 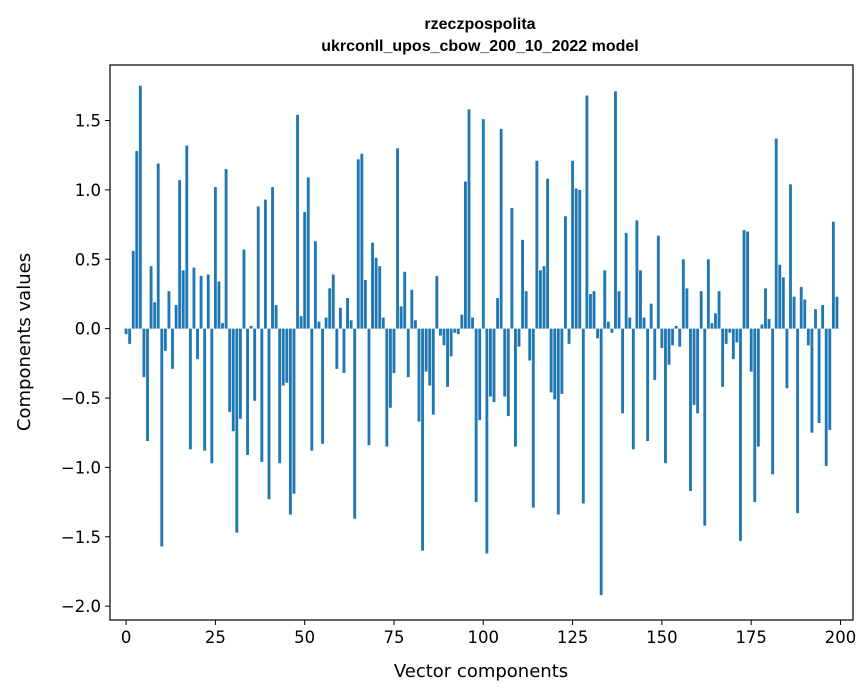 I want to click on x-tick-label: 75, so click(x=393, y=637).